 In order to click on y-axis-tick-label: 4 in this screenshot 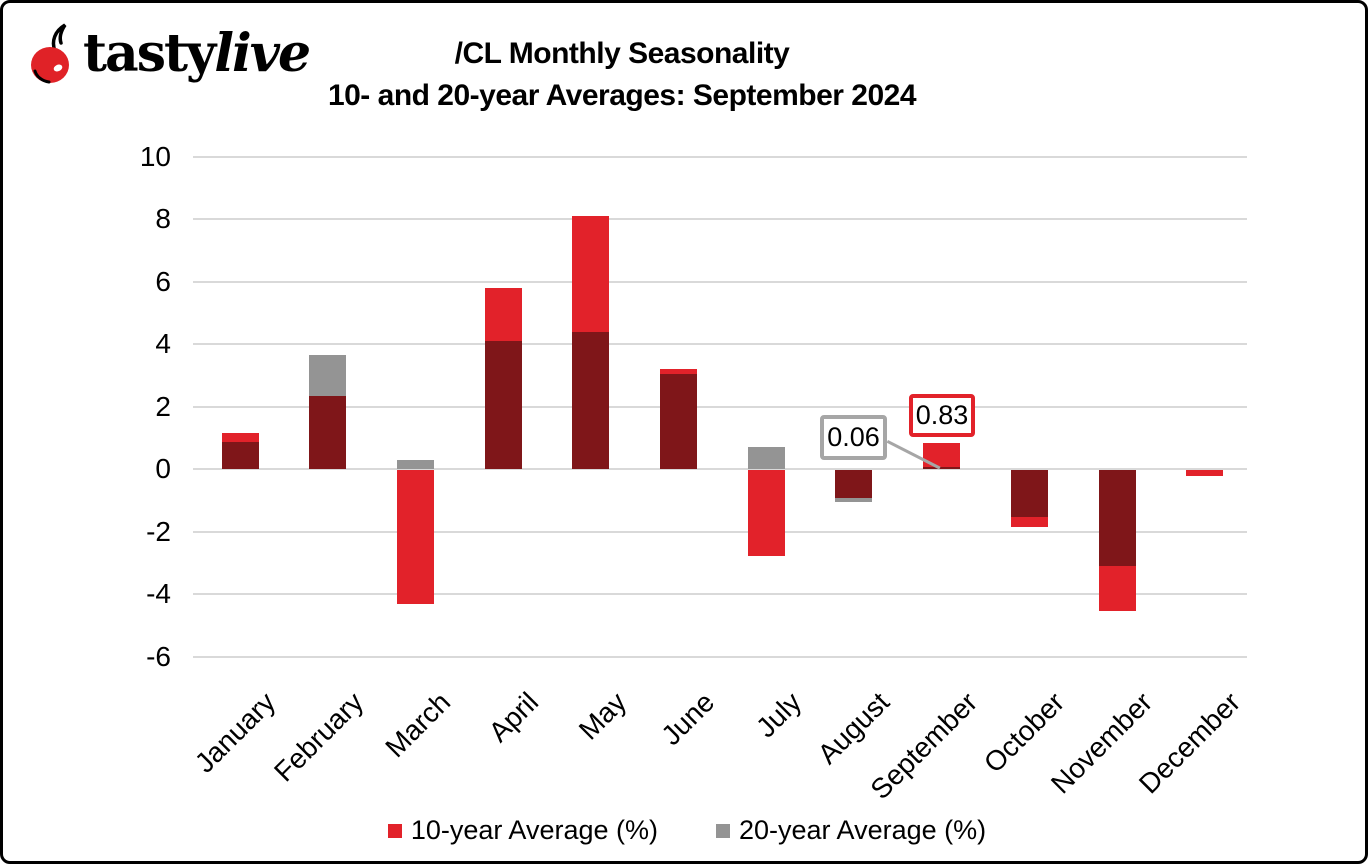, I will do `click(163, 343)`.